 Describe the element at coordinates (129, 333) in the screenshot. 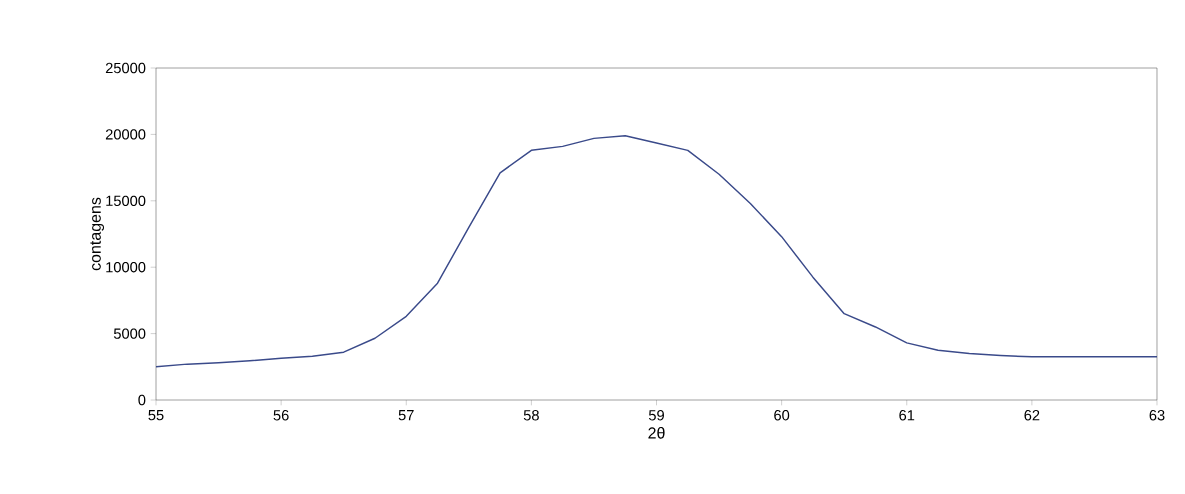

I see `y-tick-label: 5000` at that location.